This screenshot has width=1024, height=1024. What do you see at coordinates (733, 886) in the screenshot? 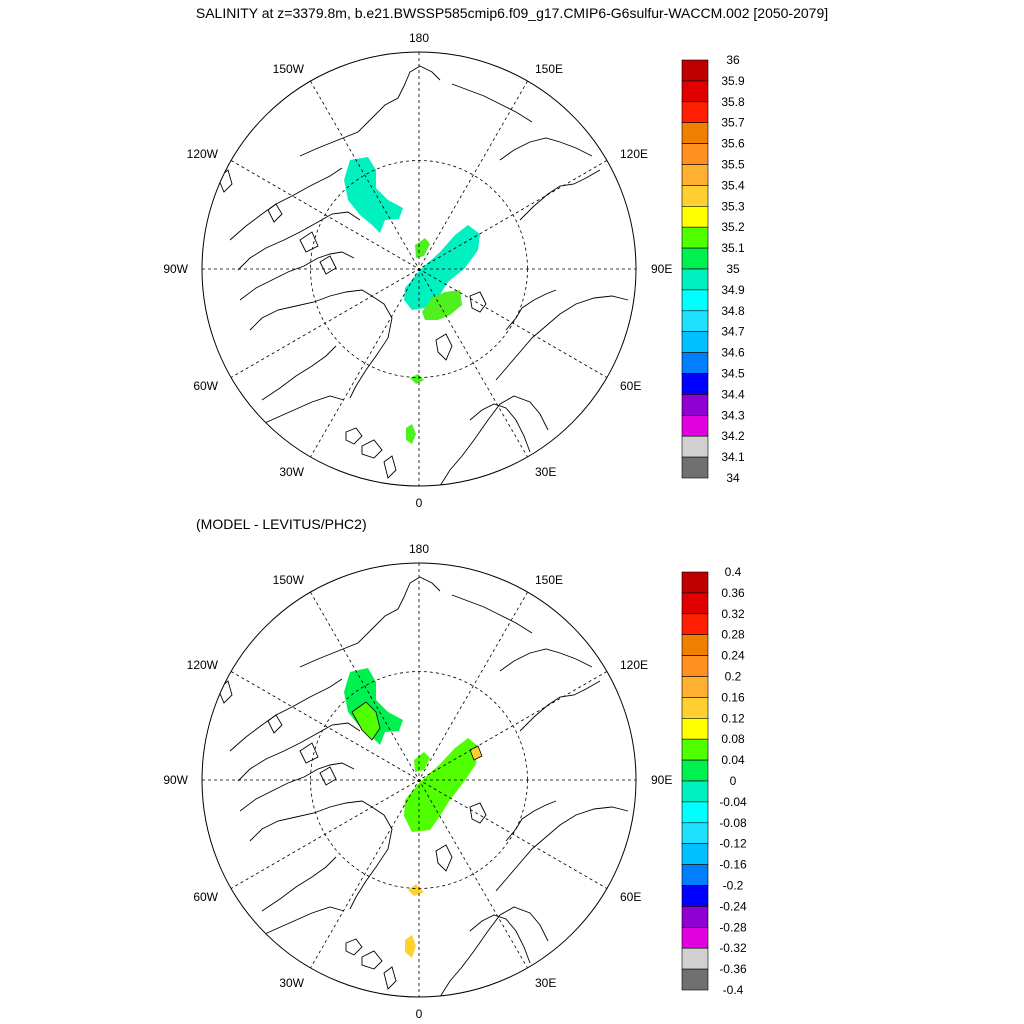
I see `colorbar-bottom-label-15: -0.2` at bounding box center [733, 886].